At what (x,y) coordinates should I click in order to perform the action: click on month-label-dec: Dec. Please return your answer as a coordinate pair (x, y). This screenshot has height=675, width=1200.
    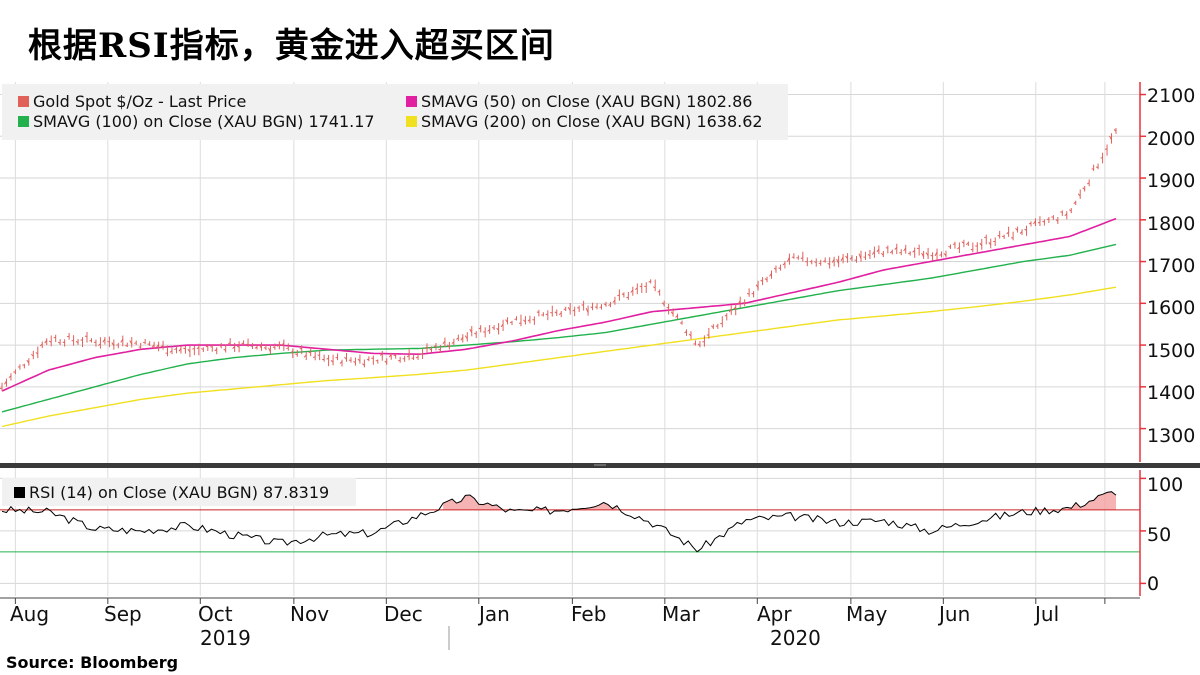
    Looking at the image, I should click on (403, 614).